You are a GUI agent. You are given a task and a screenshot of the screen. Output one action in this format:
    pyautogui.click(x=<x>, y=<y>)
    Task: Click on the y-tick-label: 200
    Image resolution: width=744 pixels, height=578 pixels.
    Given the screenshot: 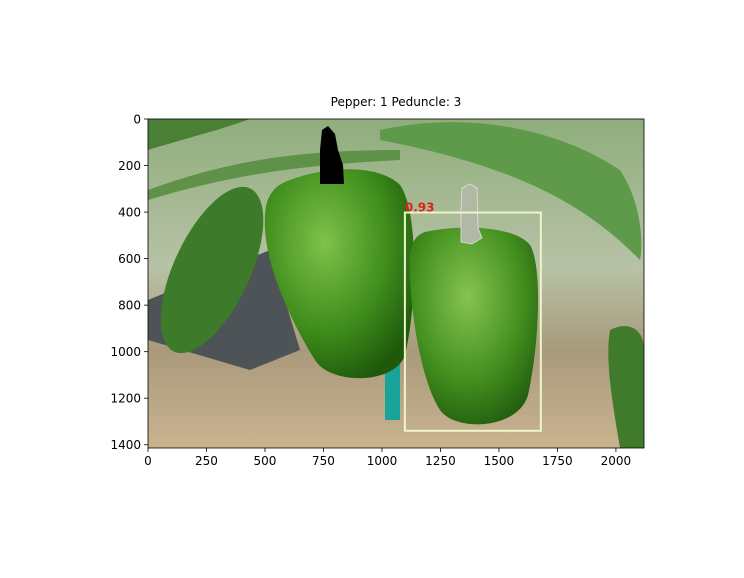 What is the action you would take?
    pyautogui.click(x=129, y=166)
    